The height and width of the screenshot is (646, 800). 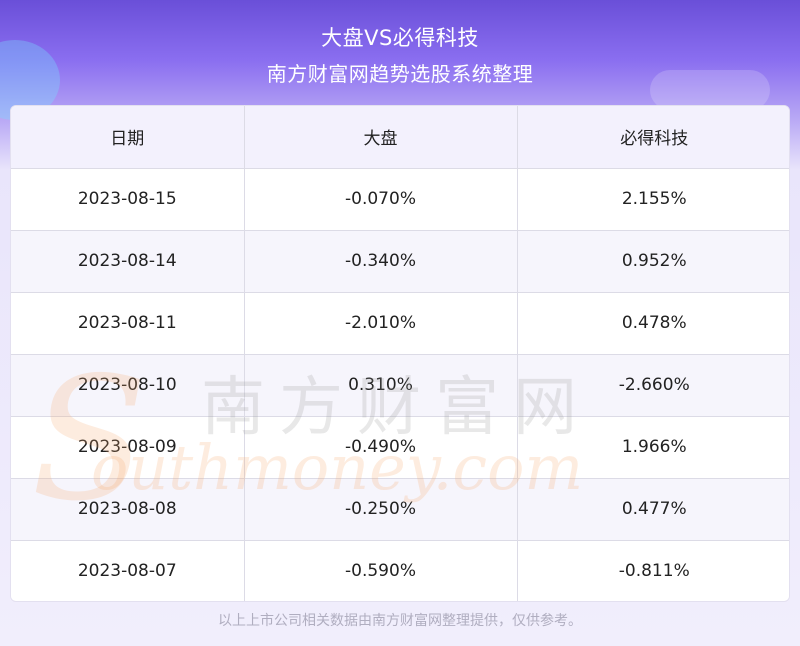 I want to click on cell-date: 2023-08-14, so click(x=128, y=261).